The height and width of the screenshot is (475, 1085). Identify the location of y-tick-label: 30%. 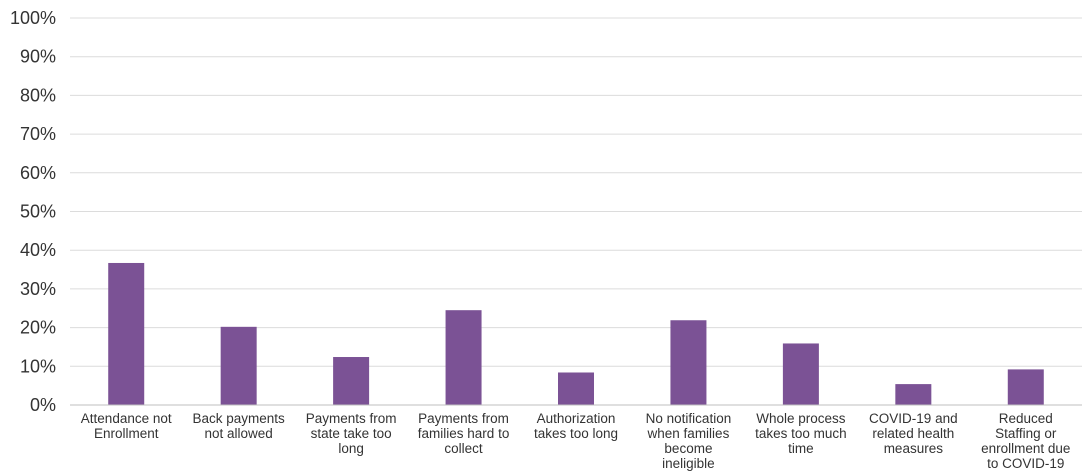
(38, 289).